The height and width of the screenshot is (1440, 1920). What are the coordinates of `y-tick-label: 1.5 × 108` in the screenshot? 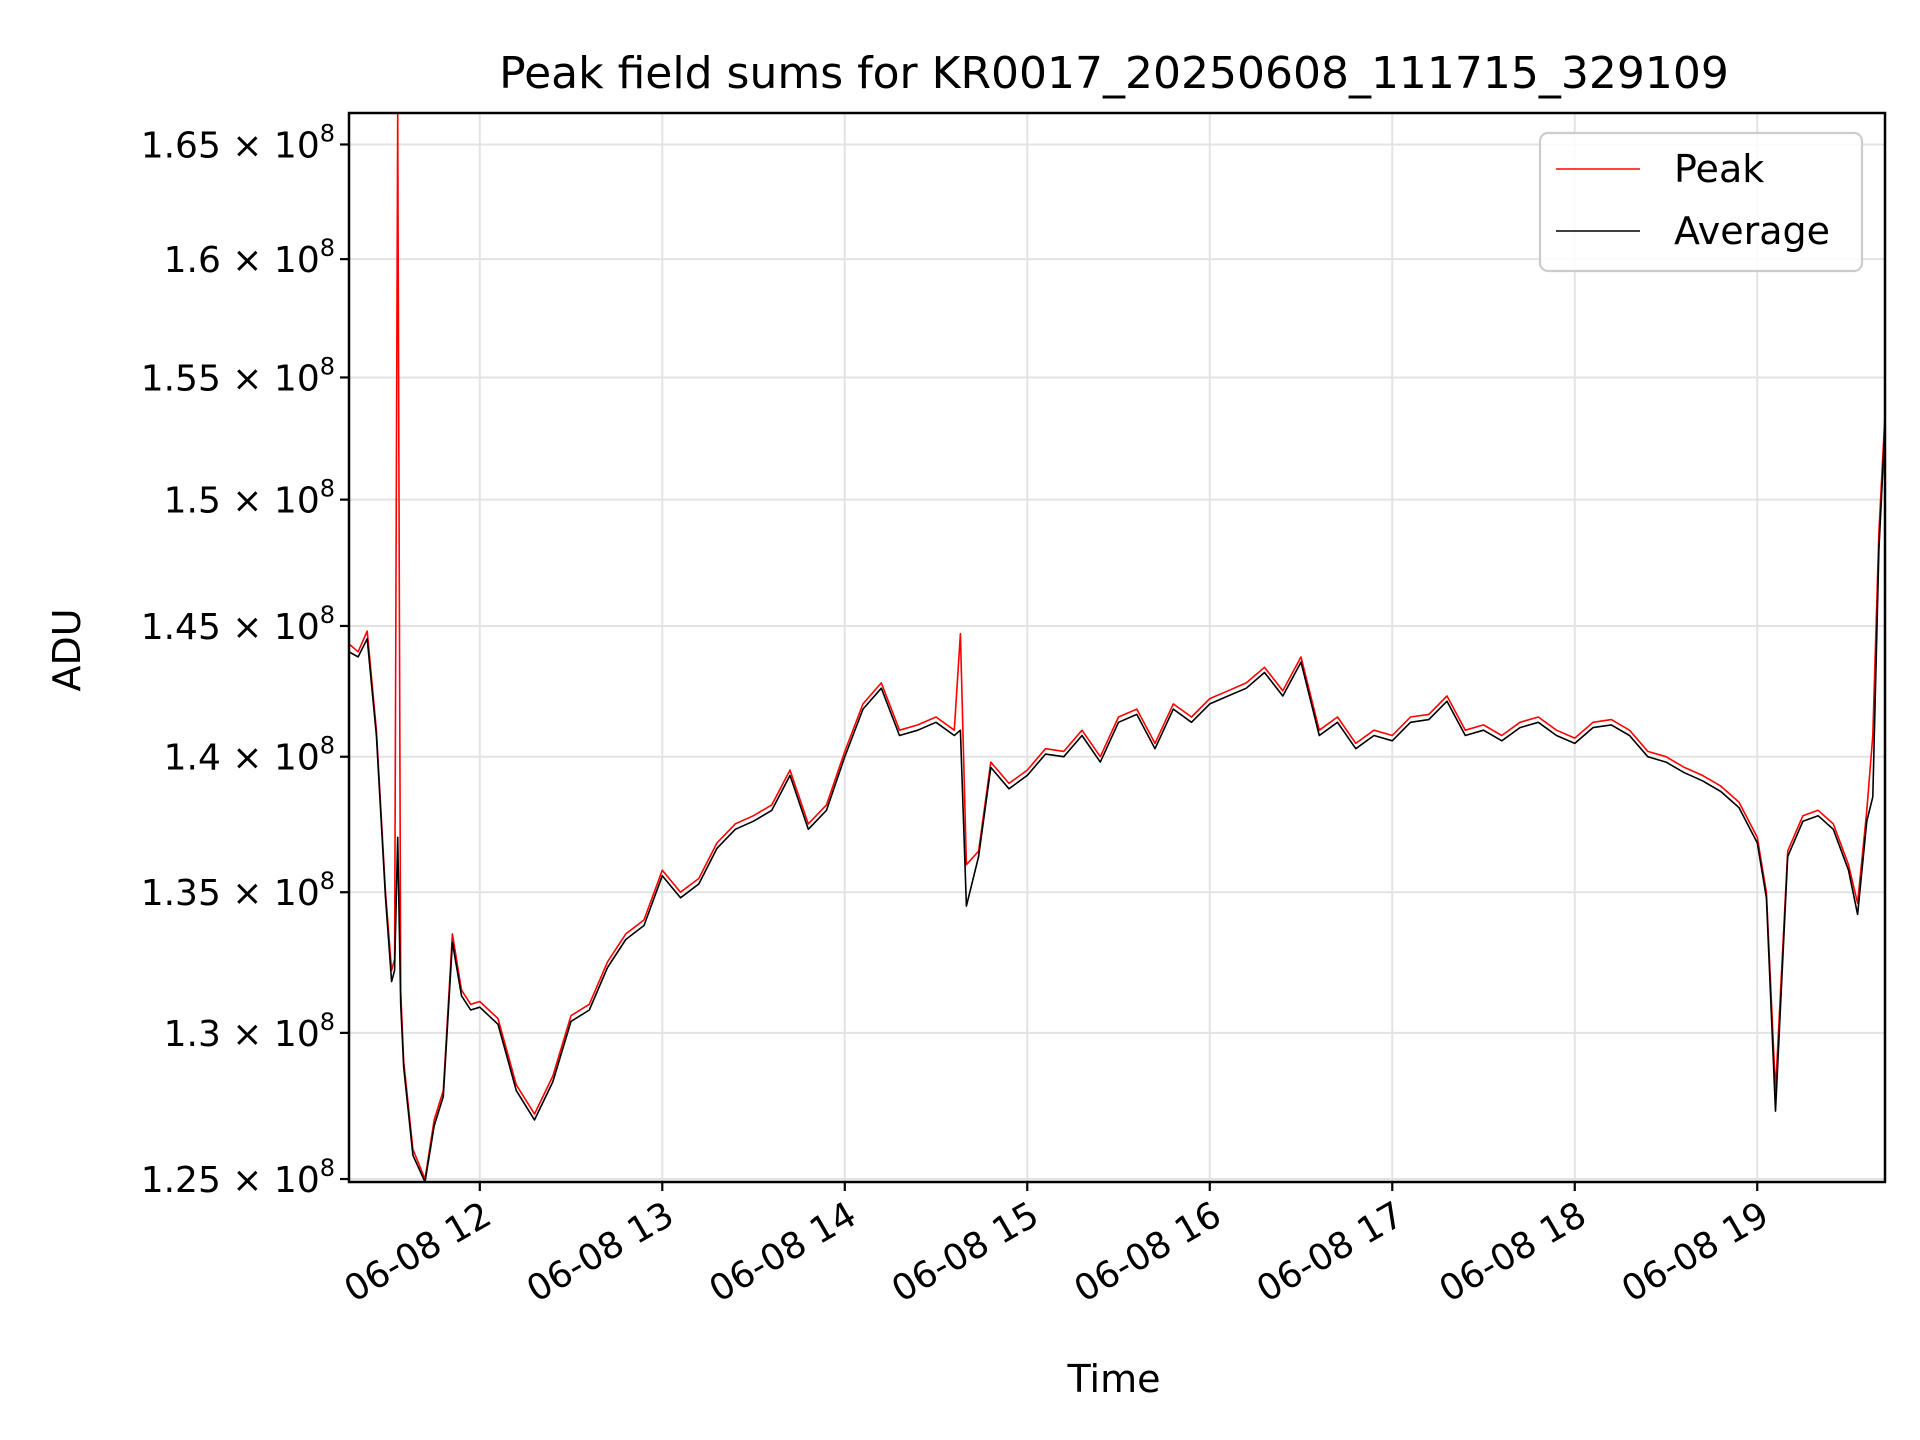 It's located at (249, 498).